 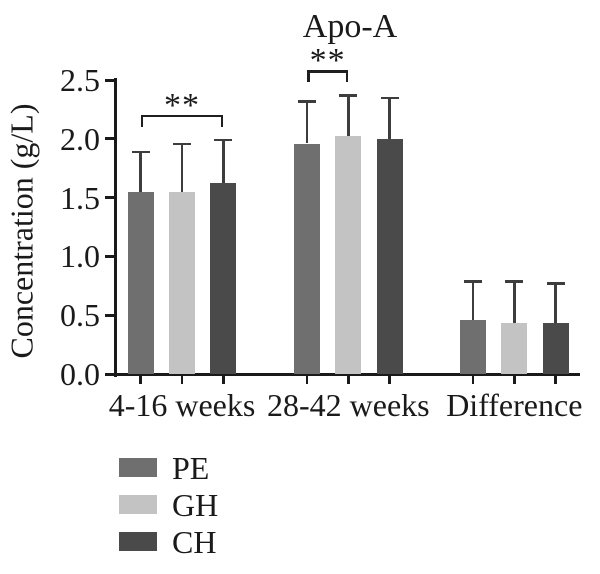 I want to click on legend-label-ch: CH, so click(x=194, y=541).